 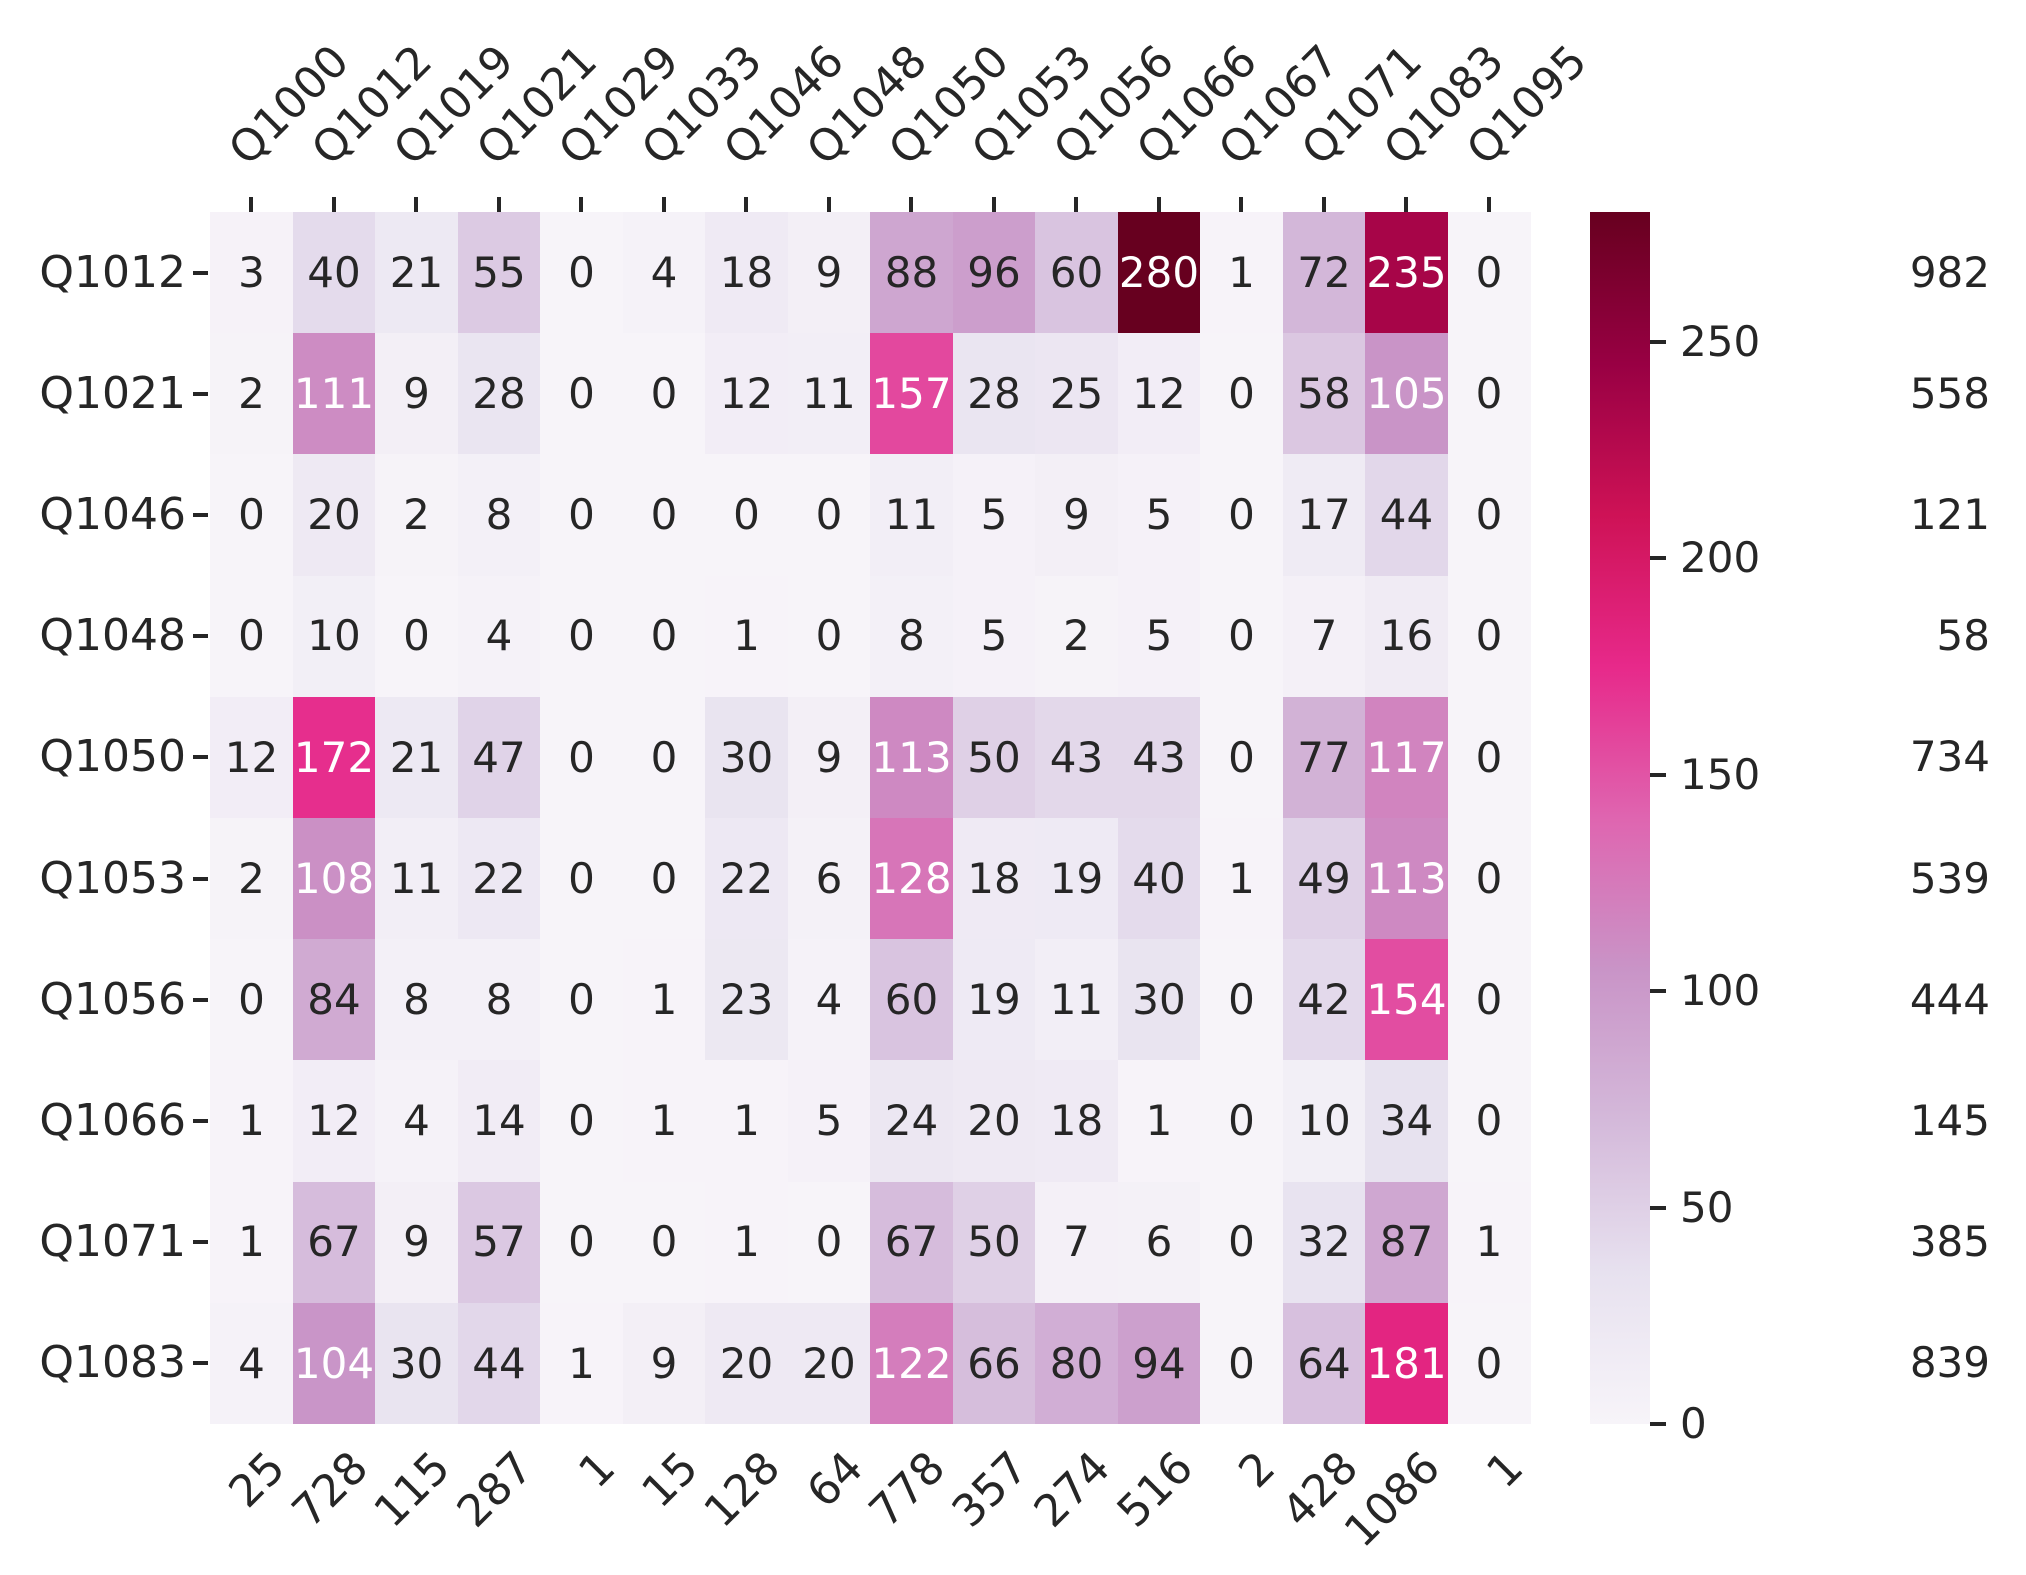 I want to click on row-total-Q1056: 444, so click(x=1949, y=999).